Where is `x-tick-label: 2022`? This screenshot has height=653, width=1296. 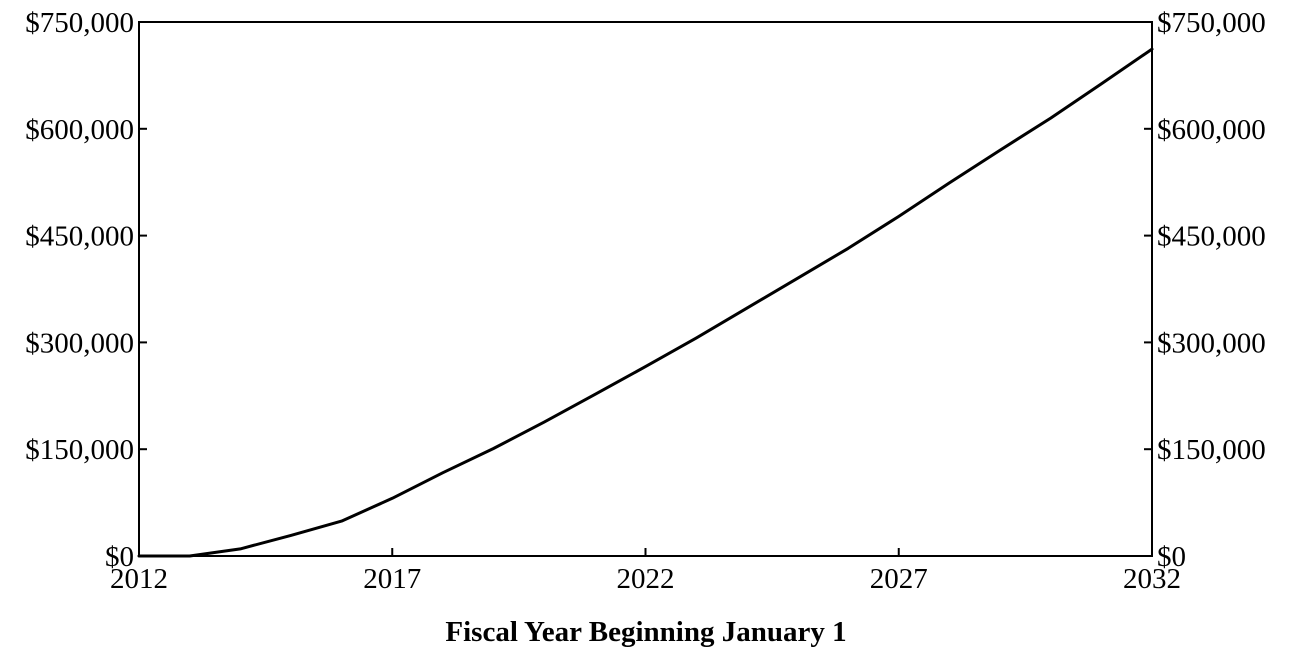
x-tick-label: 2022 is located at coordinates (646, 579).